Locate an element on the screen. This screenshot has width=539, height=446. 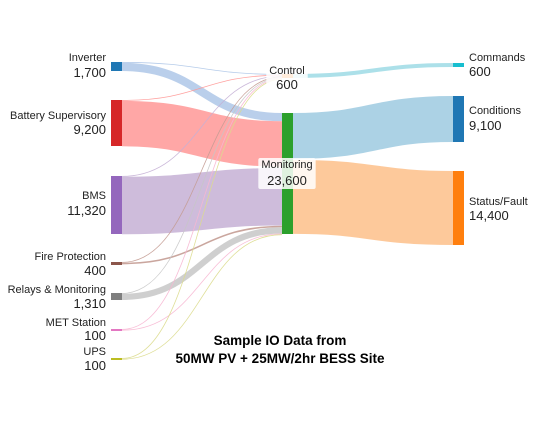
link-inverter-to-control is located at coordinates (202, 68).